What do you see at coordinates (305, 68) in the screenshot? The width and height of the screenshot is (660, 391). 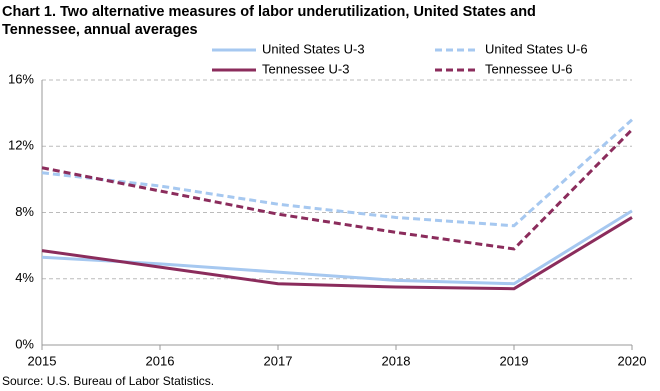 I see `legend-label: Tennessee U-3` at bounding box center [305, 68].